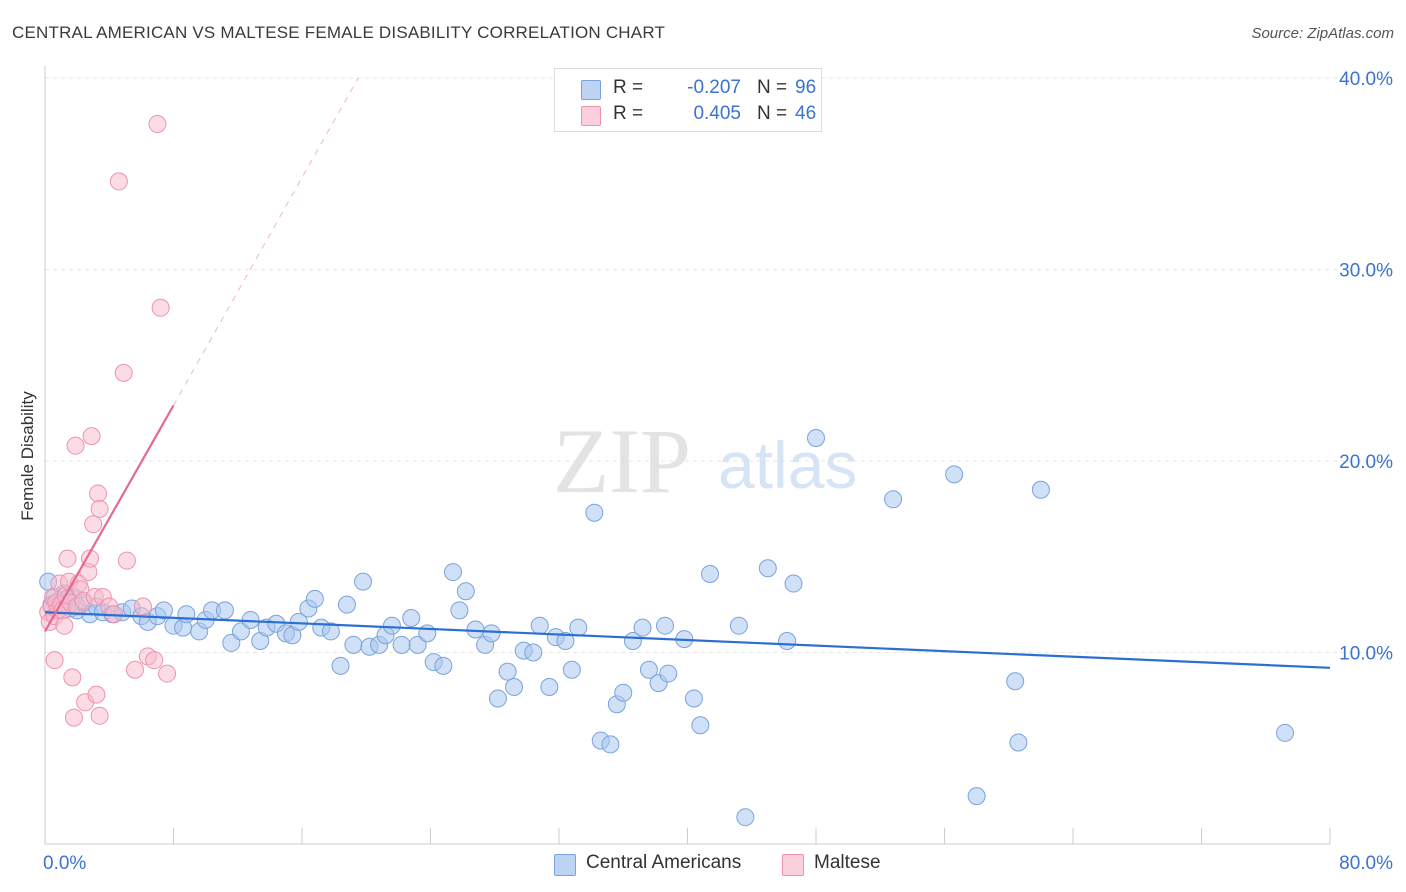 The width and height of the screenshot is (1406, 892). Describe the element at coordinates (1366, 654) in the screenshot. I see `y-tick-label: 10.0%` at that location.